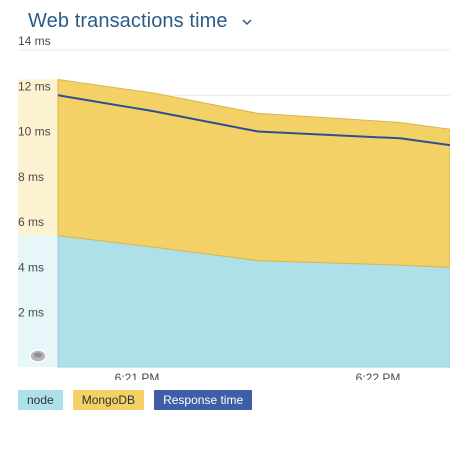 The width and height of the screenshot is (450, 450). Describe the element at coordinates (34, 41) in the screenshot. I see `y-tick-label: 14 ms` at that location.